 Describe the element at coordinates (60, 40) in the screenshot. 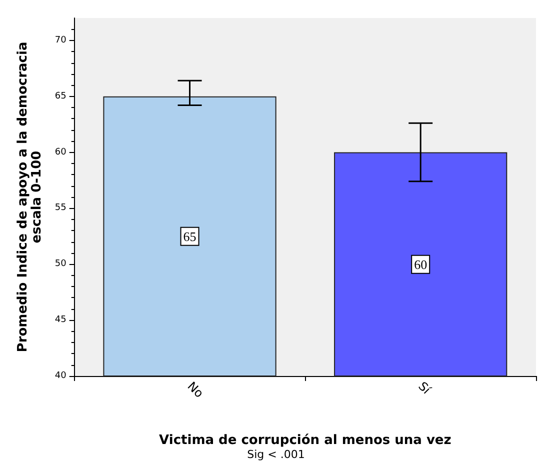

I see `y-tick-label: 70` at that location.